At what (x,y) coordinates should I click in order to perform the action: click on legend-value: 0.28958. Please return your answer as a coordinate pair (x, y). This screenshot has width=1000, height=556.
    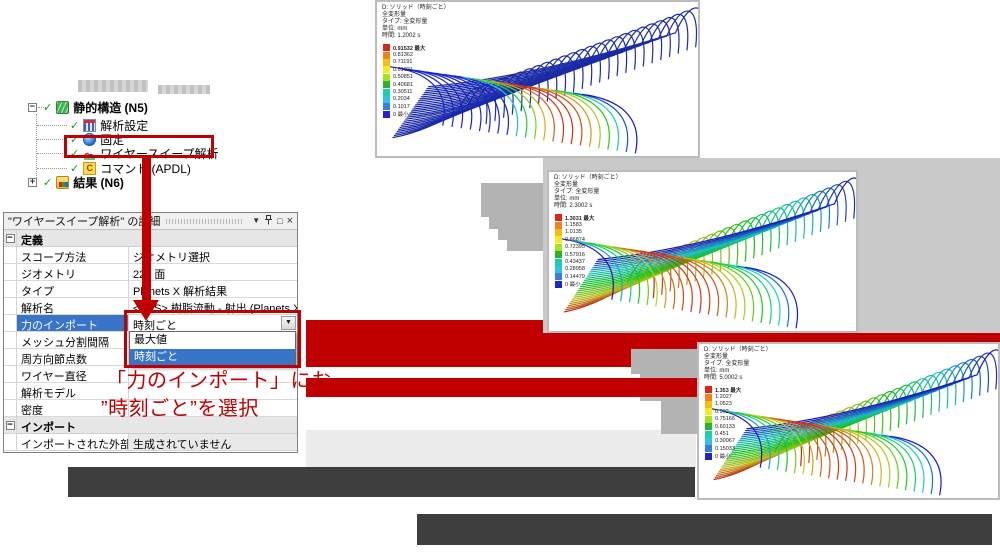
    Looking at the image, I should click on (575, 269).